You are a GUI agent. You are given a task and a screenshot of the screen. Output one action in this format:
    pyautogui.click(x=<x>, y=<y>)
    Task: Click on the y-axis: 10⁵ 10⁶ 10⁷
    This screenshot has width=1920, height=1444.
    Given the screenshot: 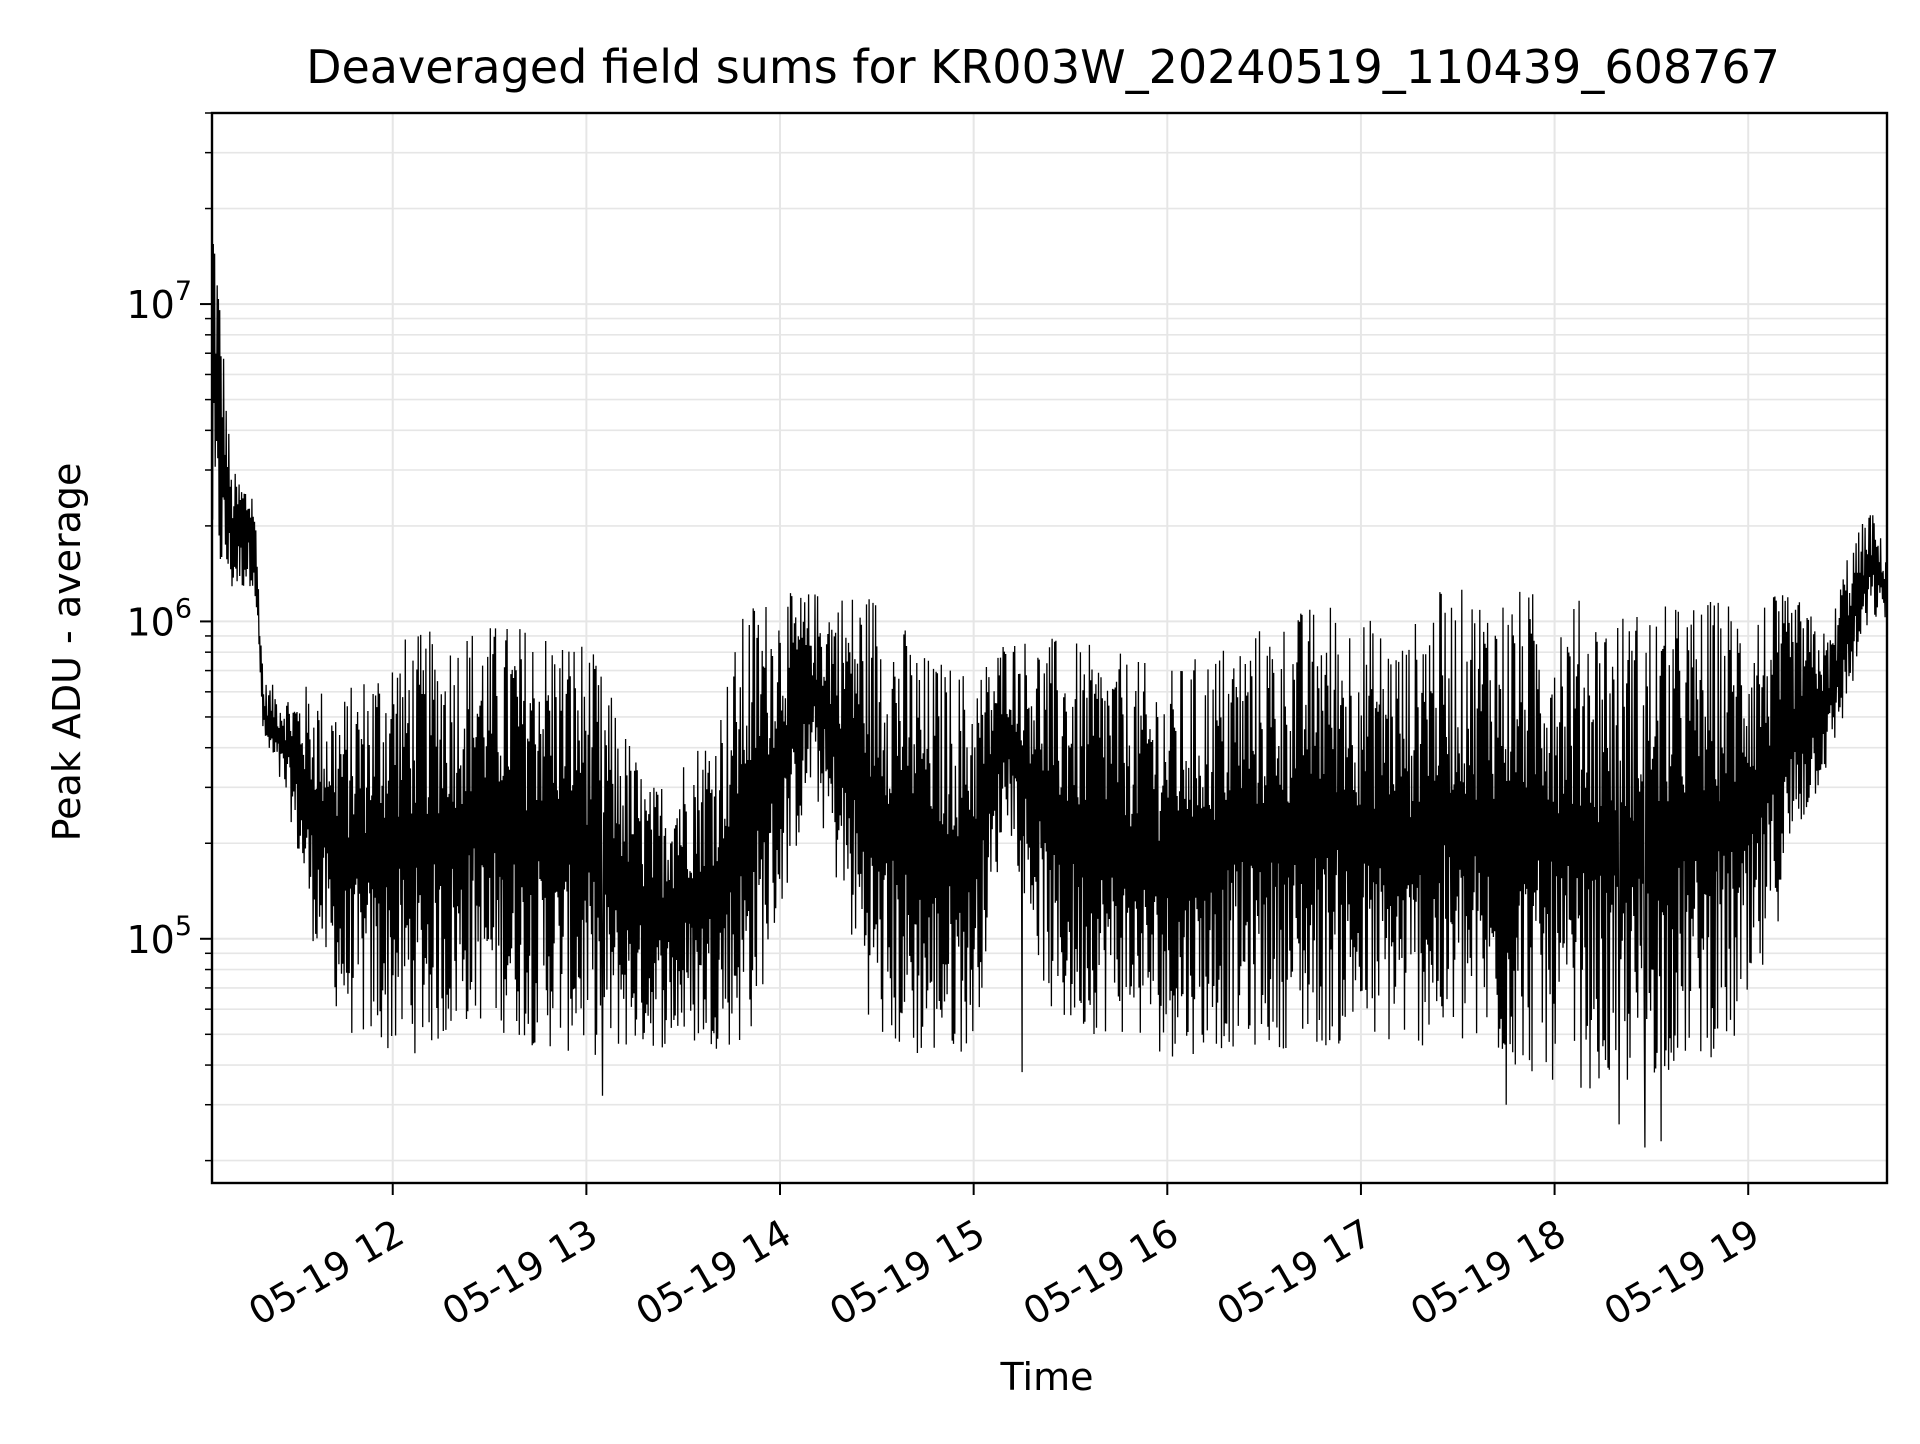 What is the action you would take?
    pyautogui.click(x=169, y=637)
    